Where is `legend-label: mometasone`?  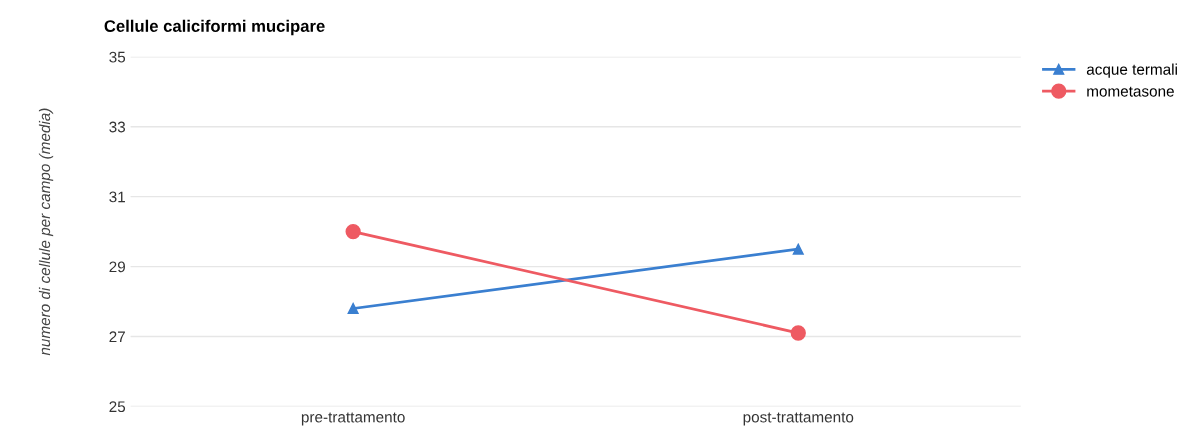
legend-label: mometasone is located at coordinates (1130, 91).